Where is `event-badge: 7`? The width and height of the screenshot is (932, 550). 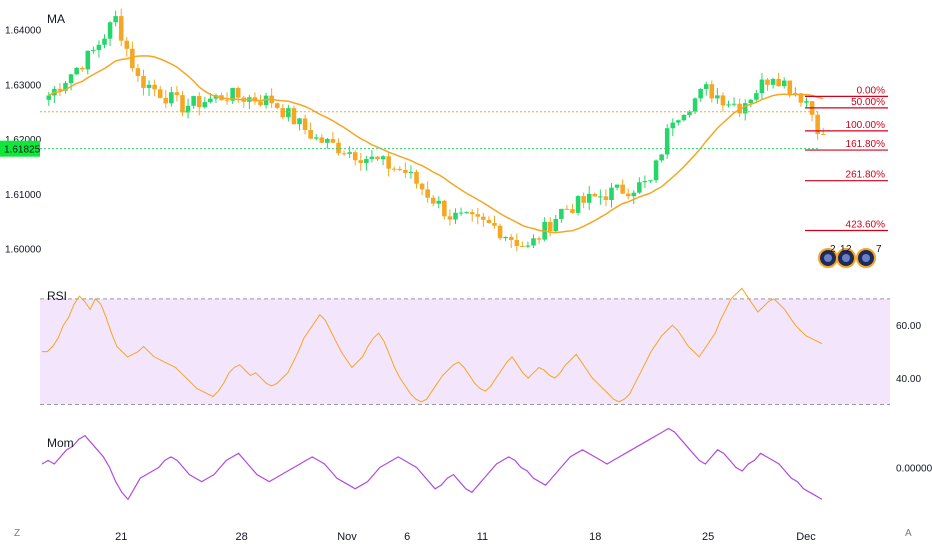
event-badge: 7 is located at coordinates (879, 249).